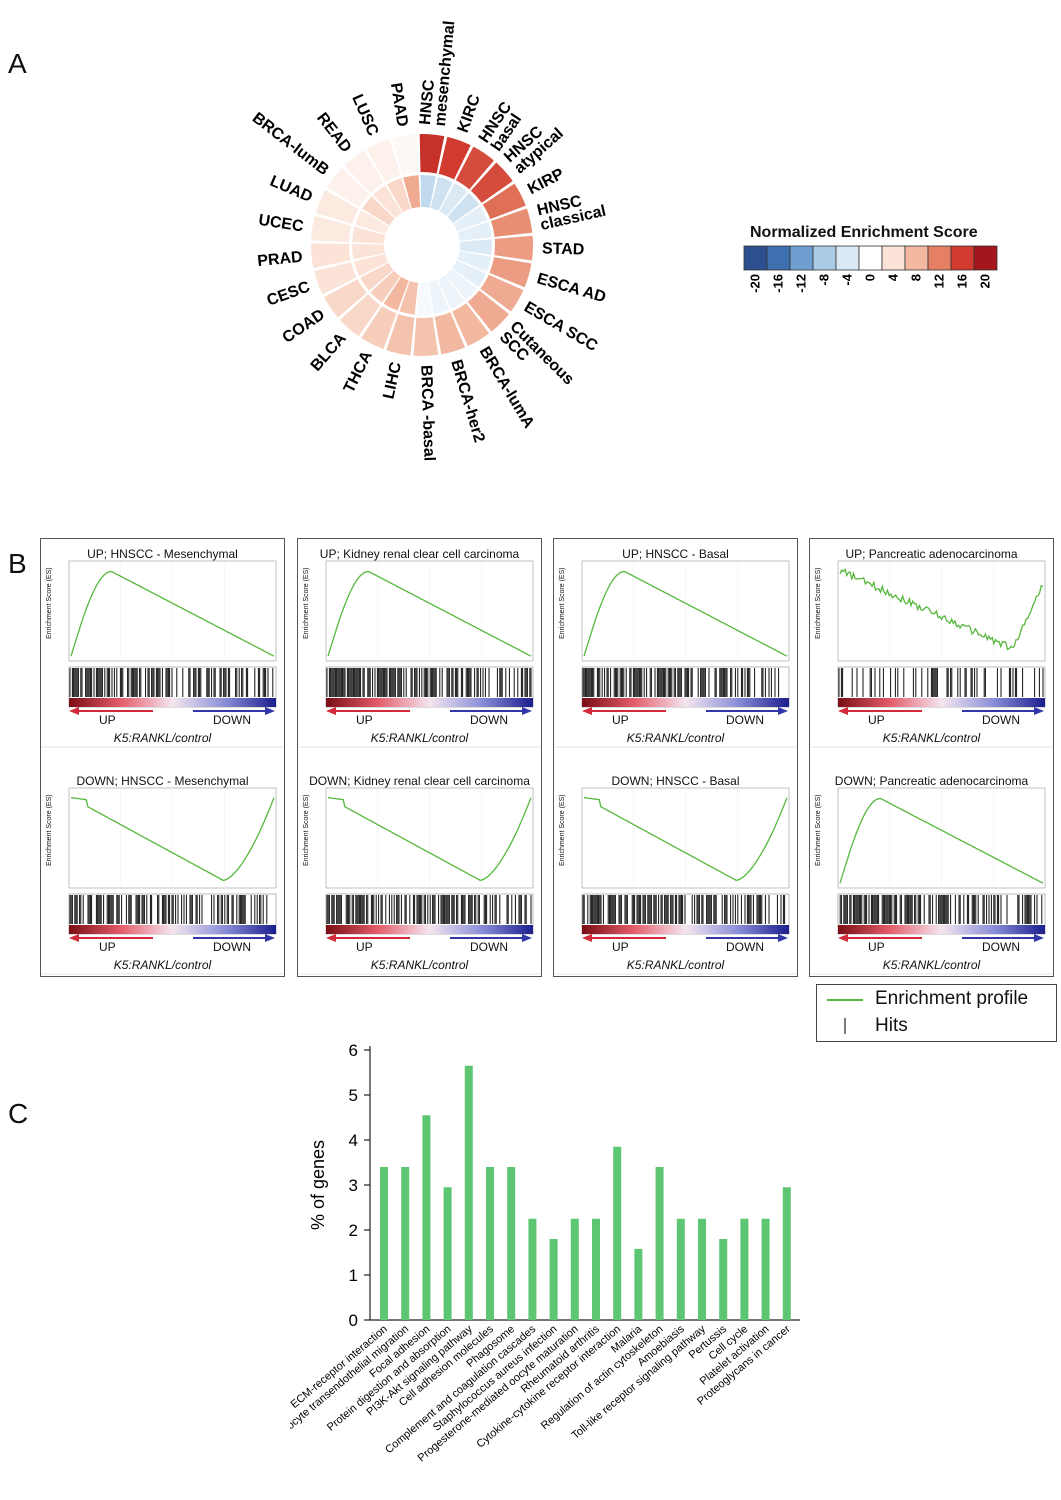 Image resolution: width=1061 pixels, height=1500 pixels. Describe the element at coordinates (893, 277) in the screenshot. I see `legend-tick: 4` at that location.